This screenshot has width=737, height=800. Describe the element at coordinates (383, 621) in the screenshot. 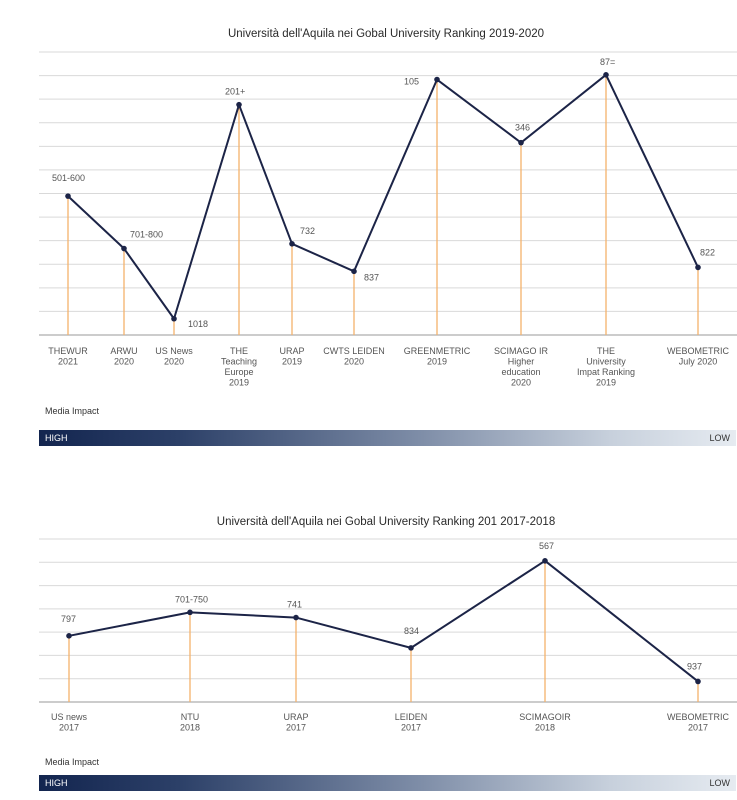

I see `series-line` at that location.